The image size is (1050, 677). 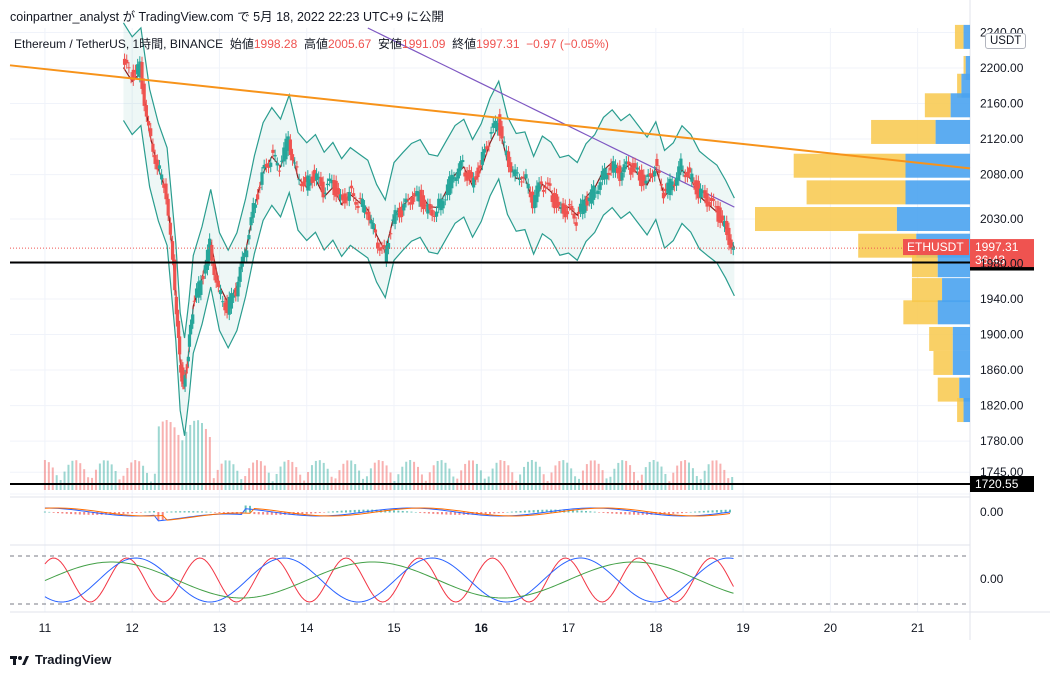 What do you see at coordinates (1006, 41) in the screenshot?
I see `unit-selector: USDT` at bounding box center [1006, 41].